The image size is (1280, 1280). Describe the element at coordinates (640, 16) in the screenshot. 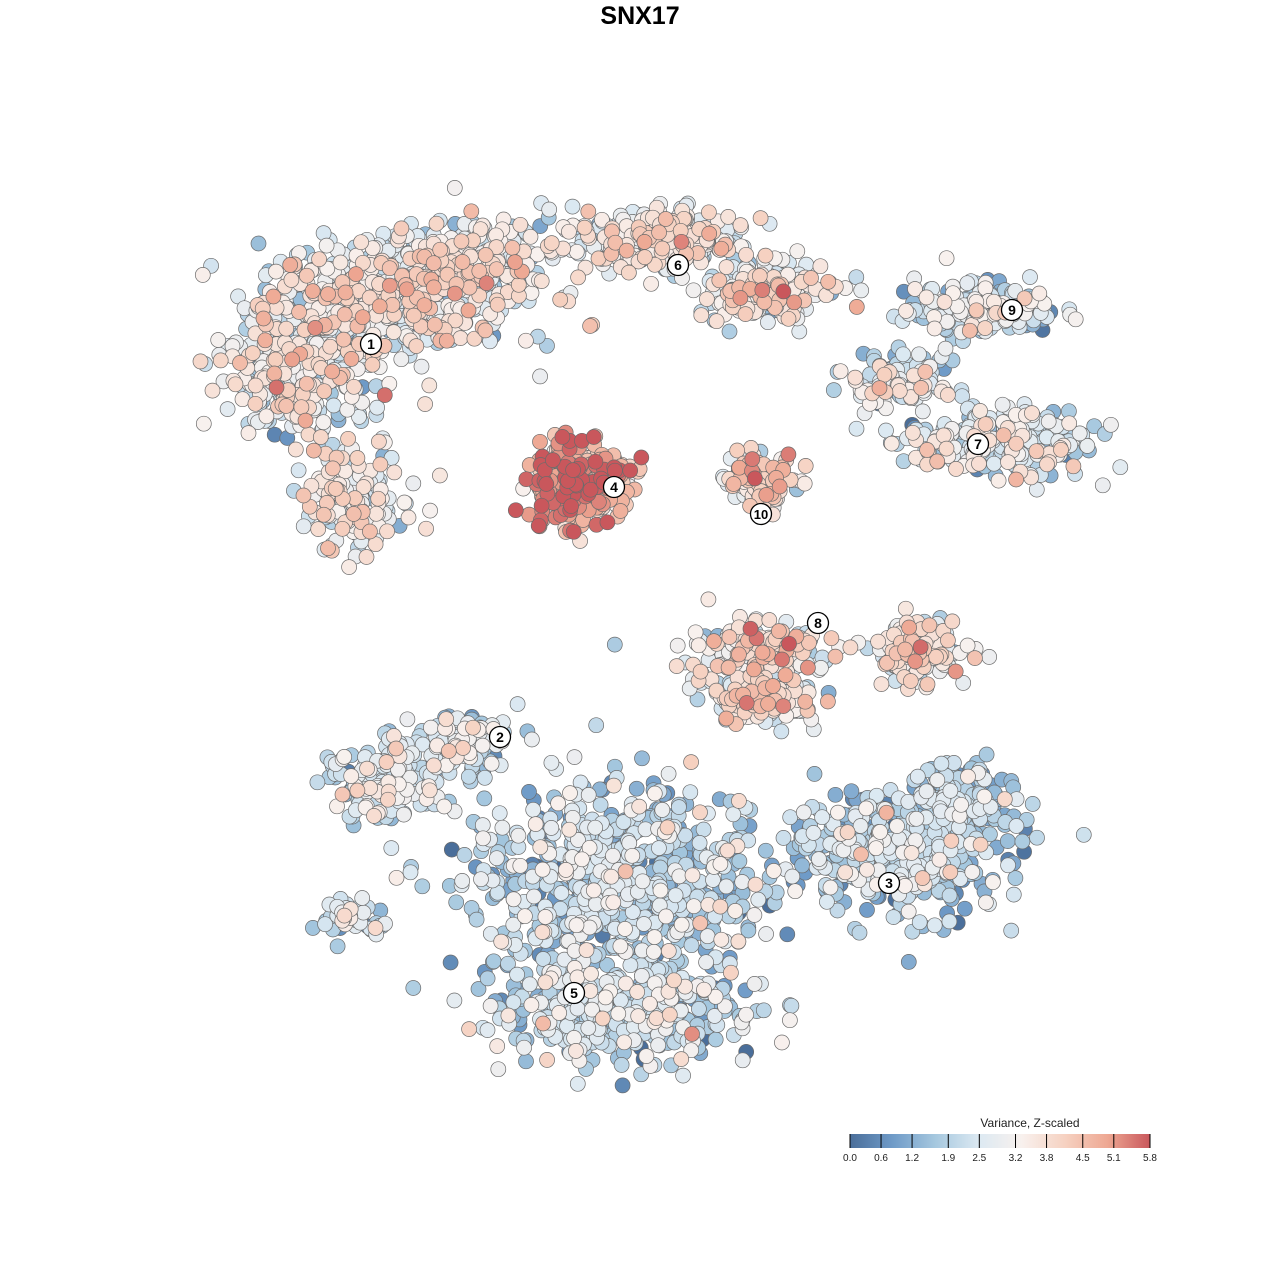

I see `chart-title: SNX17` at that location.